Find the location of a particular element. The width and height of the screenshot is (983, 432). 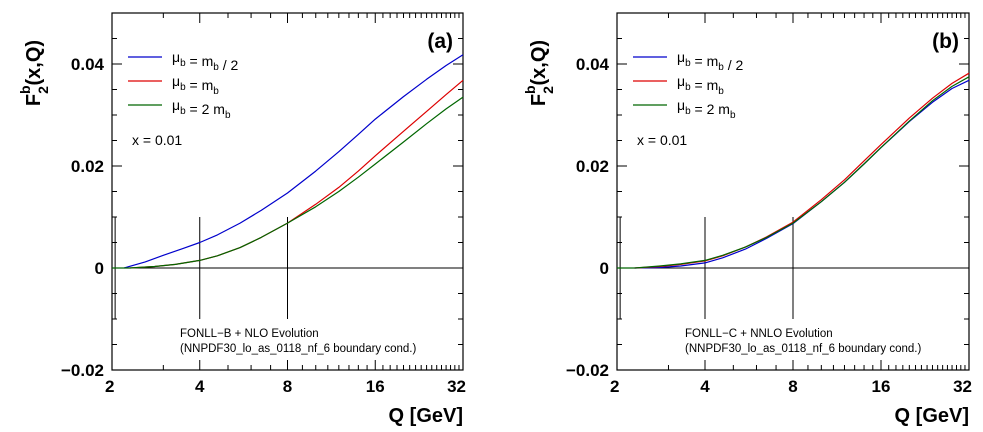

panel-label: (a) is located at coordinates (440, 41).